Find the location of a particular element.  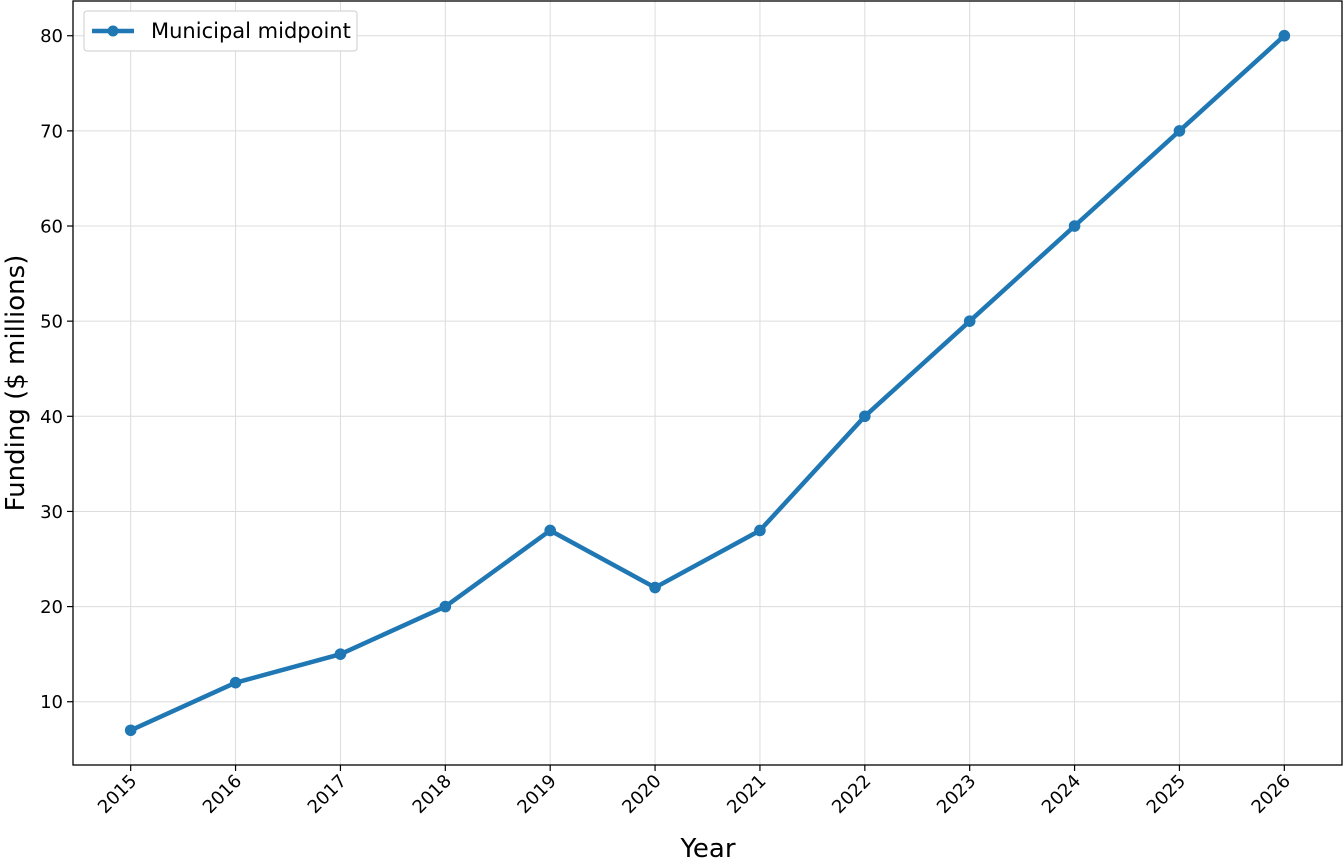

x-axis-label: Year is located at coordinates (707, 848).